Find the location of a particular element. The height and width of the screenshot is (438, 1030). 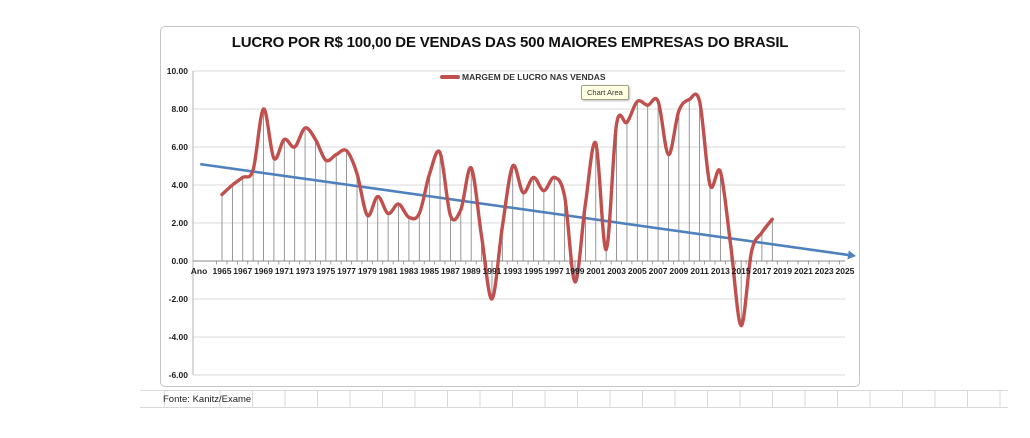

x-axis-label: 2011 is located at coordinates (699, 271).